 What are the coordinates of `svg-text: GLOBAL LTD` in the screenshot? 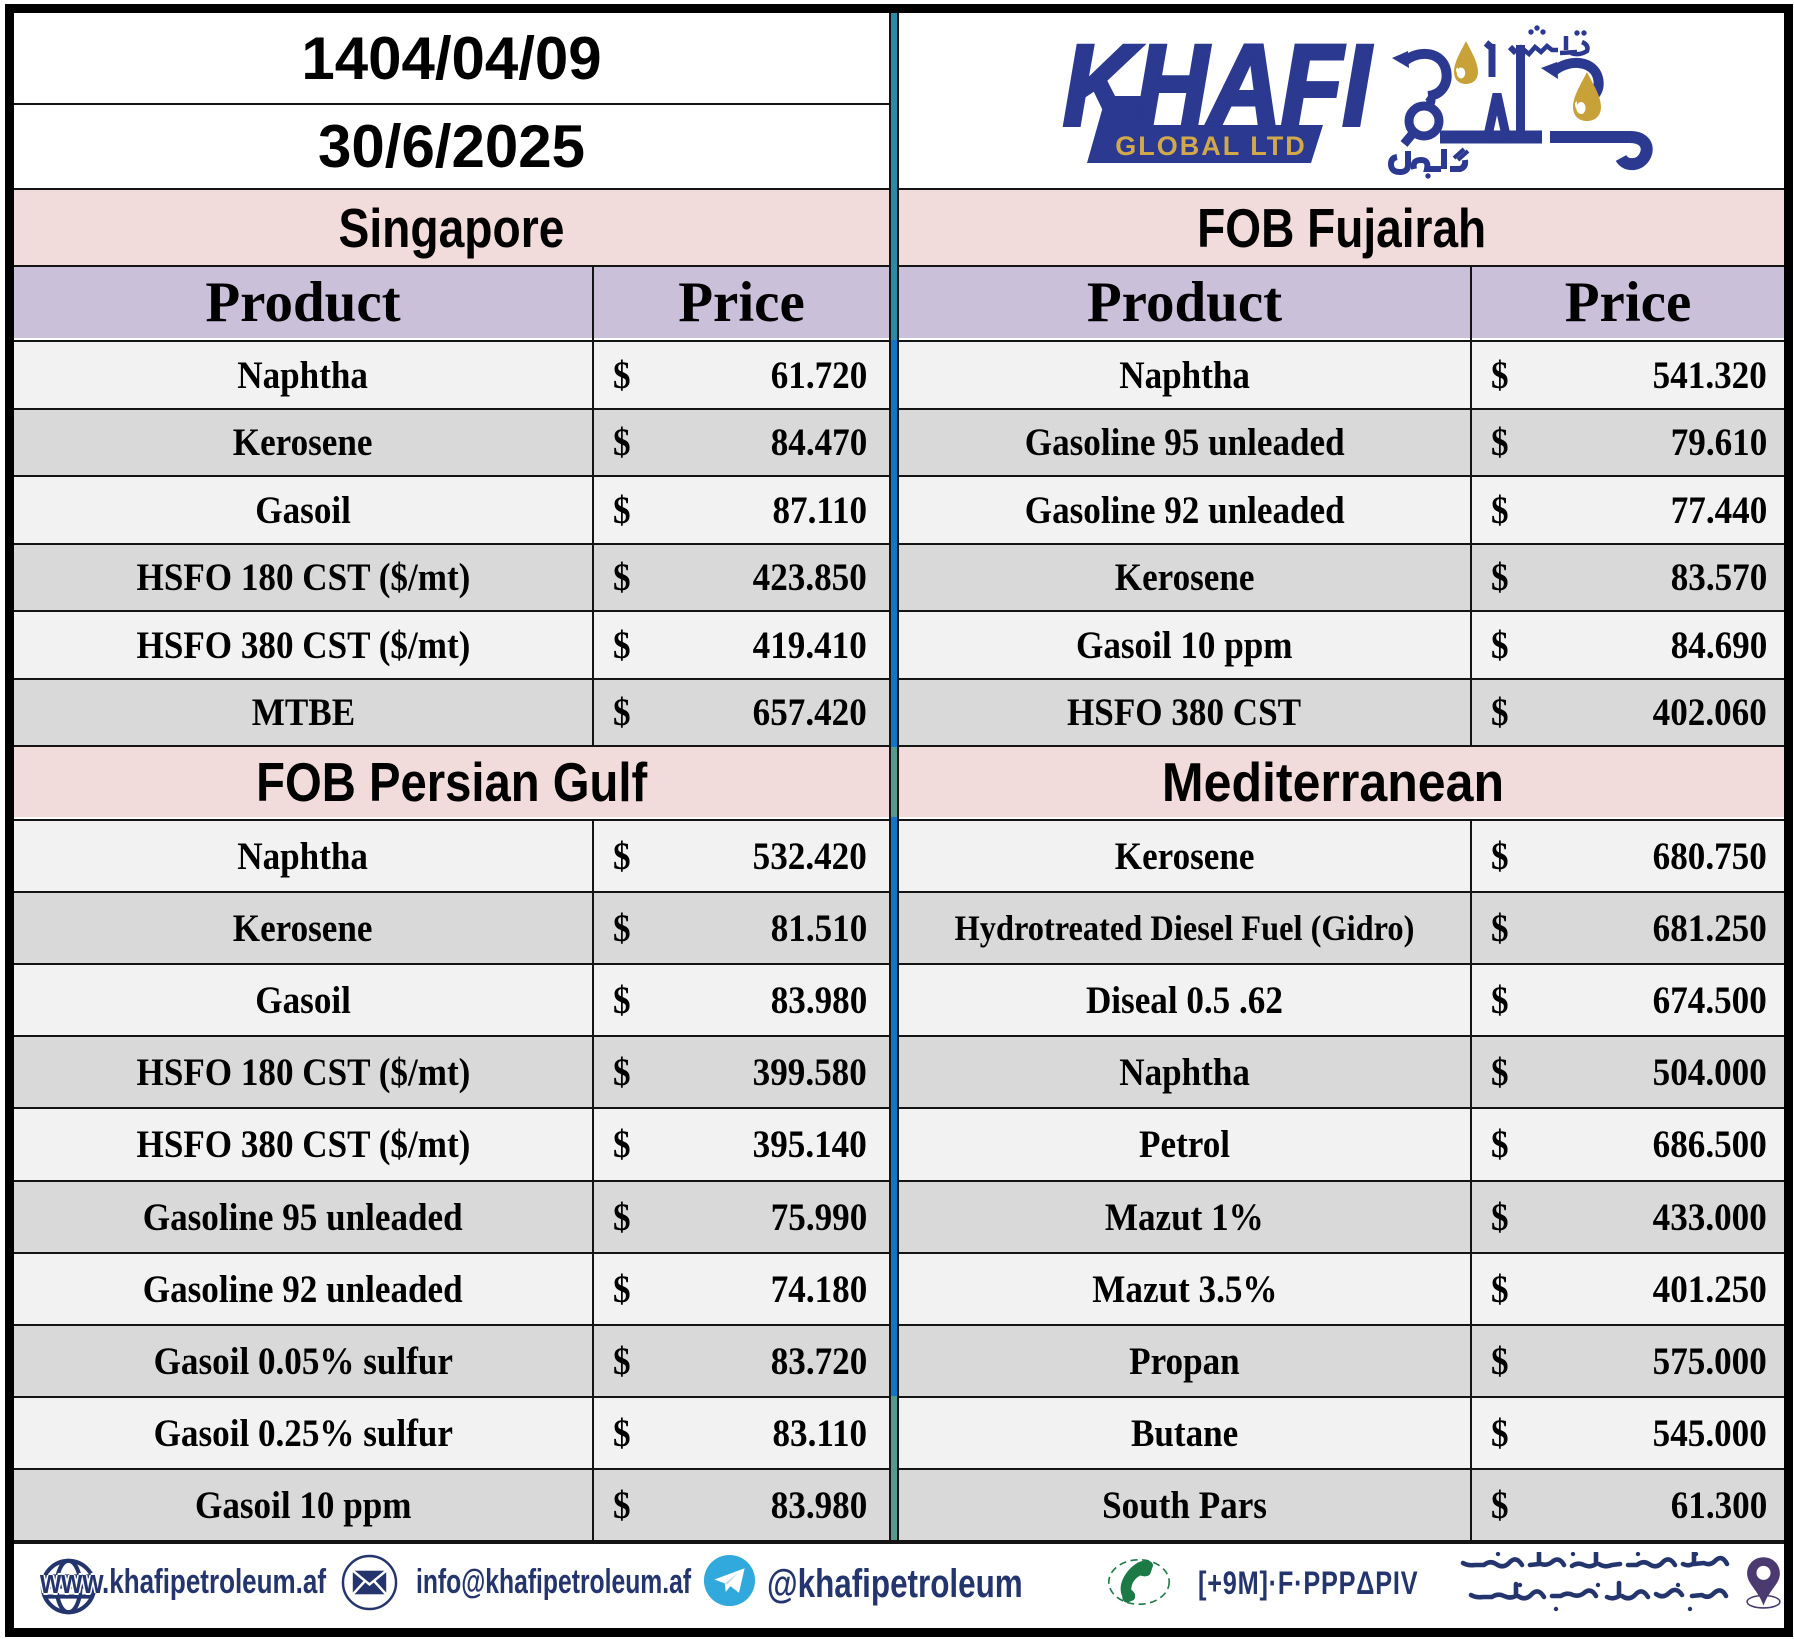 It's located at (1210, 146).